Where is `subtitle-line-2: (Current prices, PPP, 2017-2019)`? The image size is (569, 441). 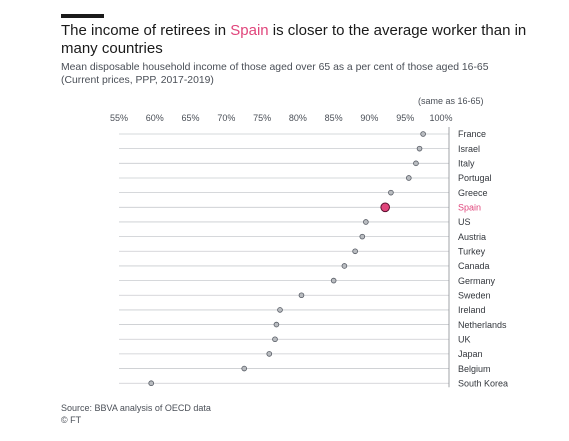
subtitle-line-2: (Current prices, PPP, 2017-2019) is located at coordinates (137, 80).